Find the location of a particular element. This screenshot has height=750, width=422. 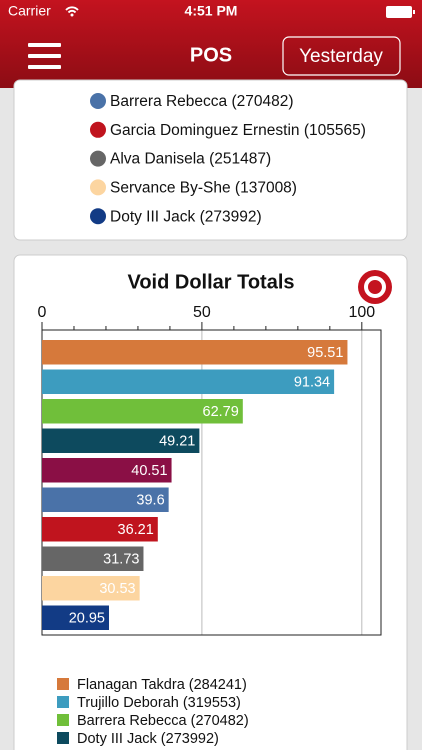

legend-label: Alva Danisela (251487) is located at coordinates (190, 159).